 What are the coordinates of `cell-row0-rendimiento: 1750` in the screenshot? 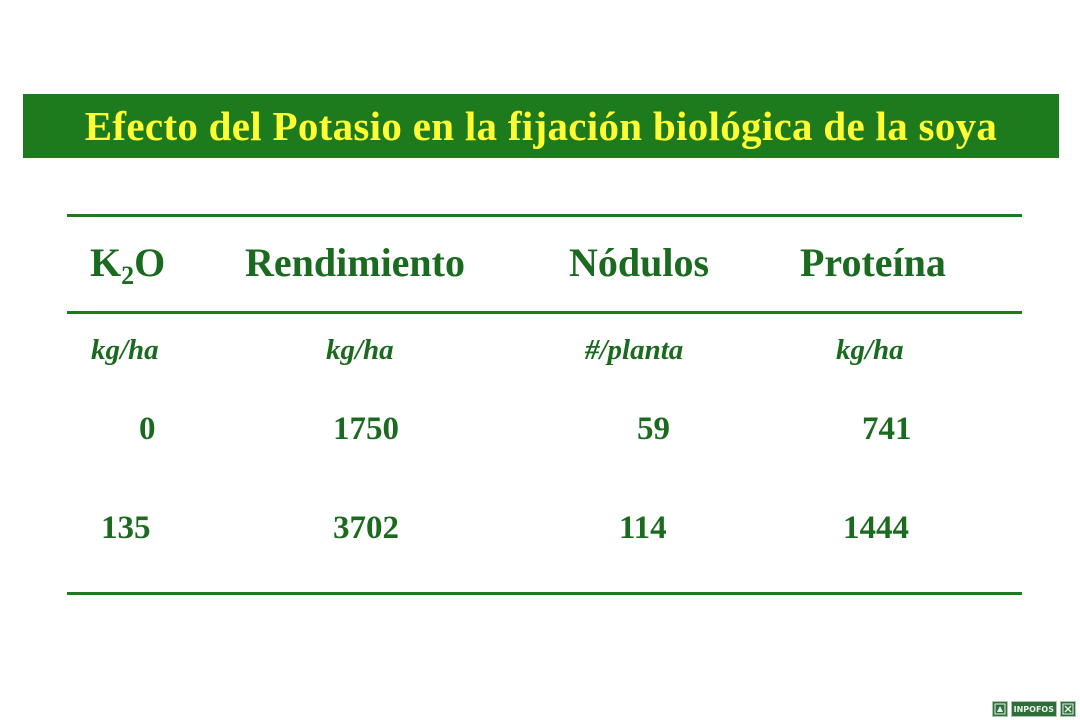 It's located at (366, 429).